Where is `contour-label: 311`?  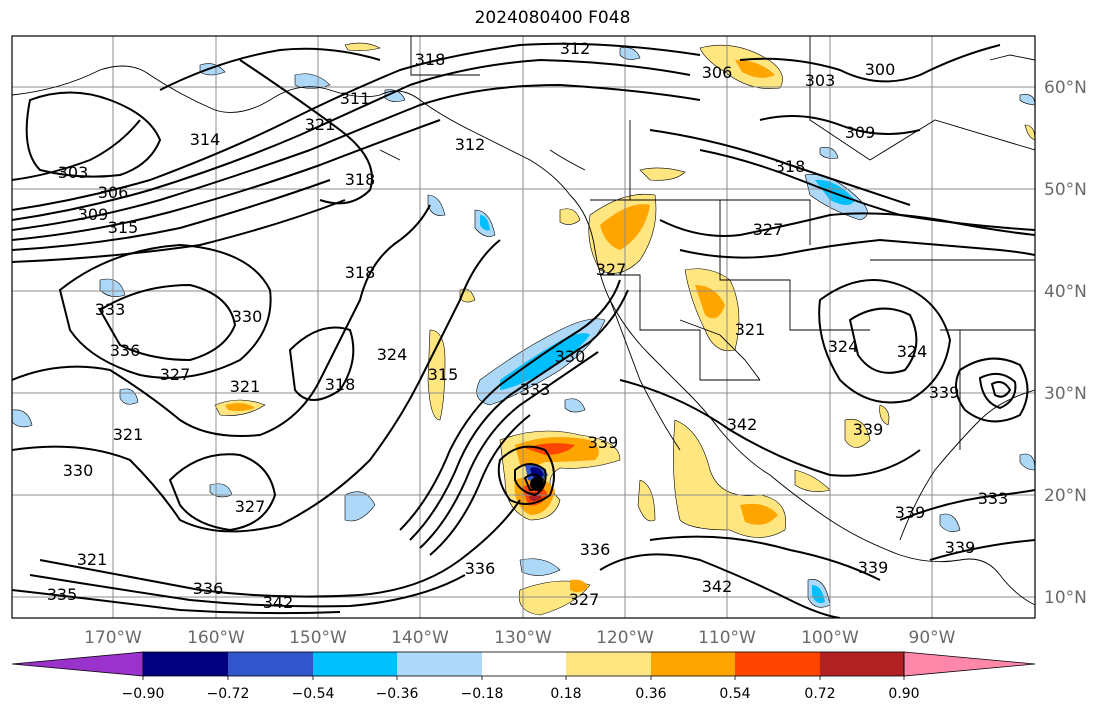
contour-label: 311 is located at coordinates (355, 98).